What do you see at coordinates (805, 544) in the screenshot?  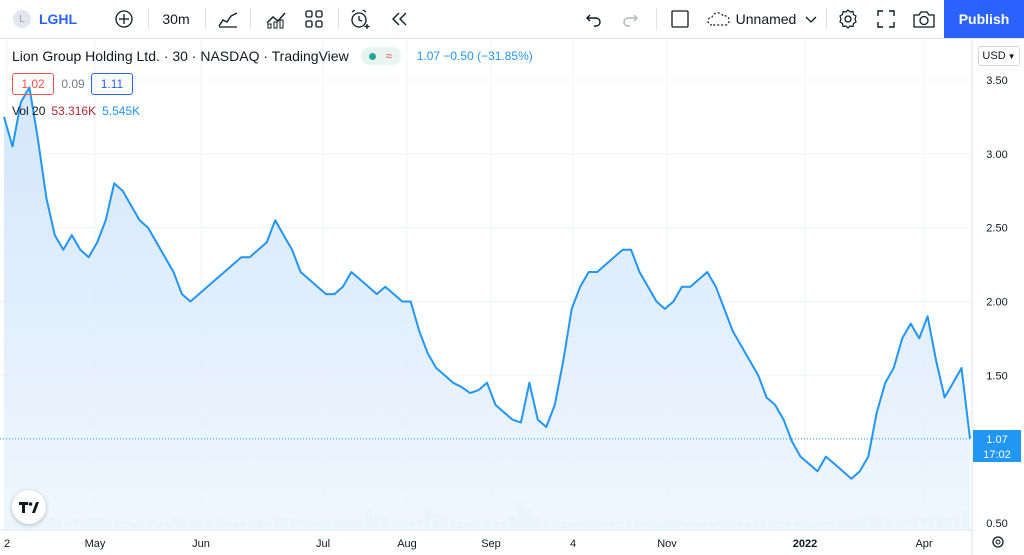 I see `time-axis-label: 2022` at bounding box center [805, 544].